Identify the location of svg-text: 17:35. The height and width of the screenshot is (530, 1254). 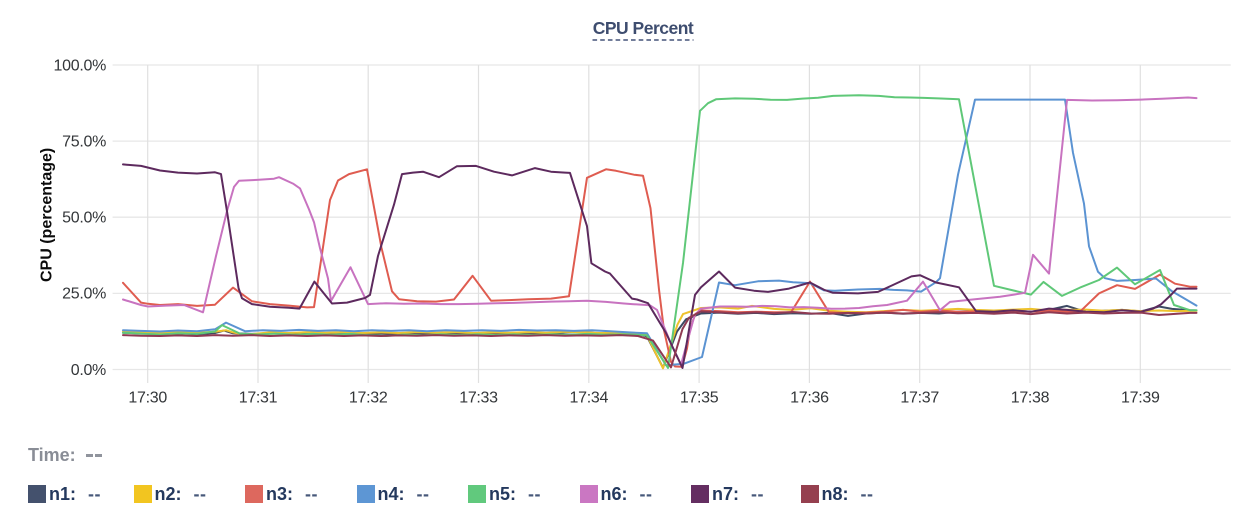
(699, 398).